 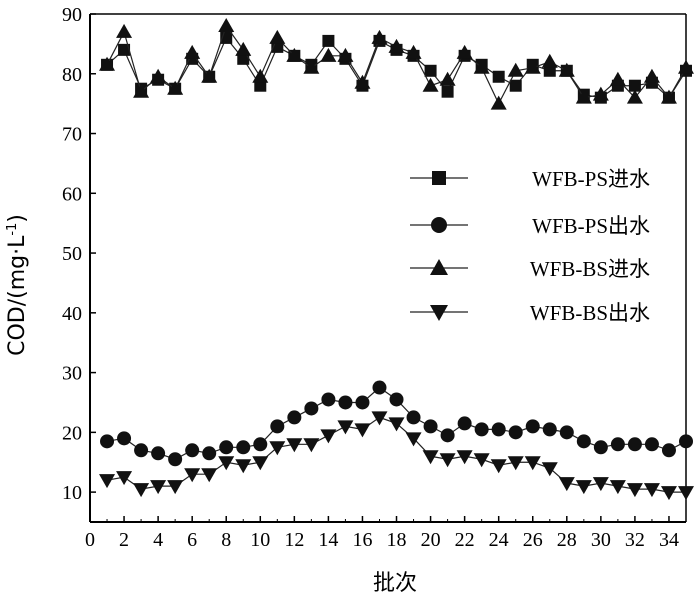 I want to click on x-tick-label: 16, so click(x=362, y=540).